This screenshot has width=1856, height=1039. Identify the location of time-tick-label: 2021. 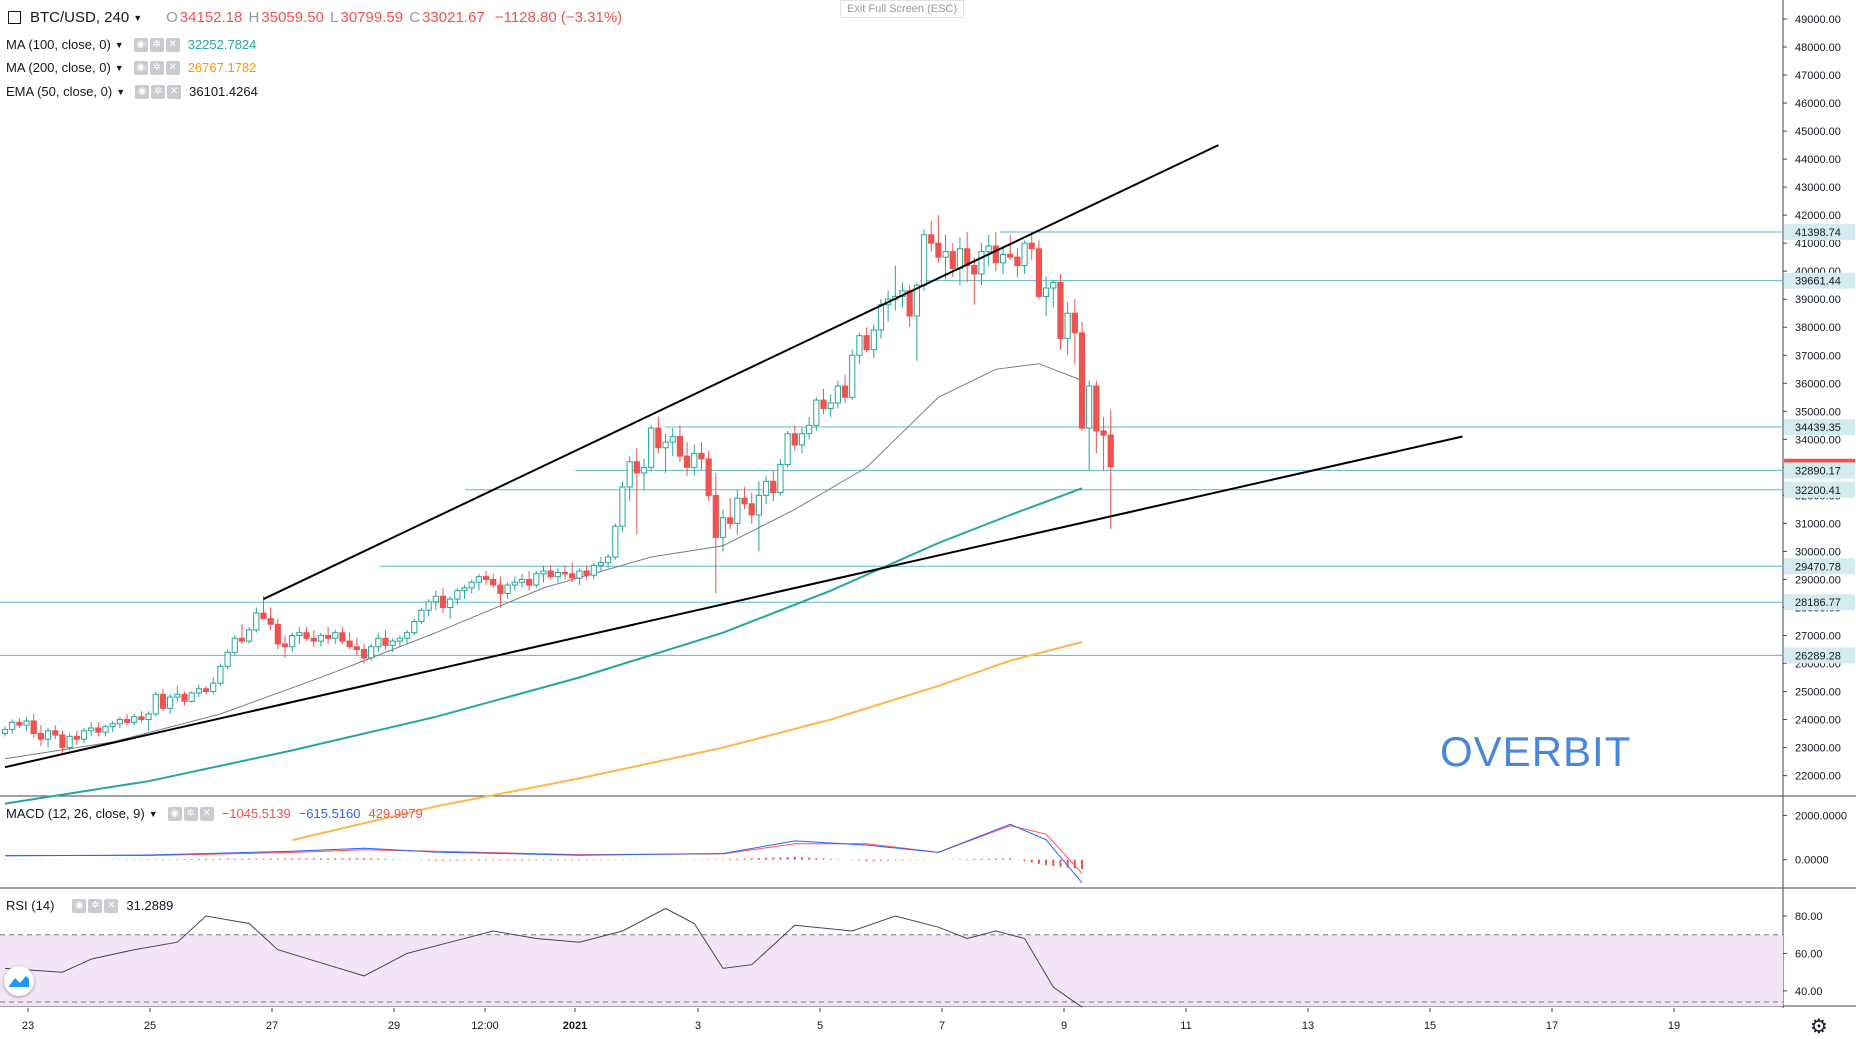
(575, 1026).